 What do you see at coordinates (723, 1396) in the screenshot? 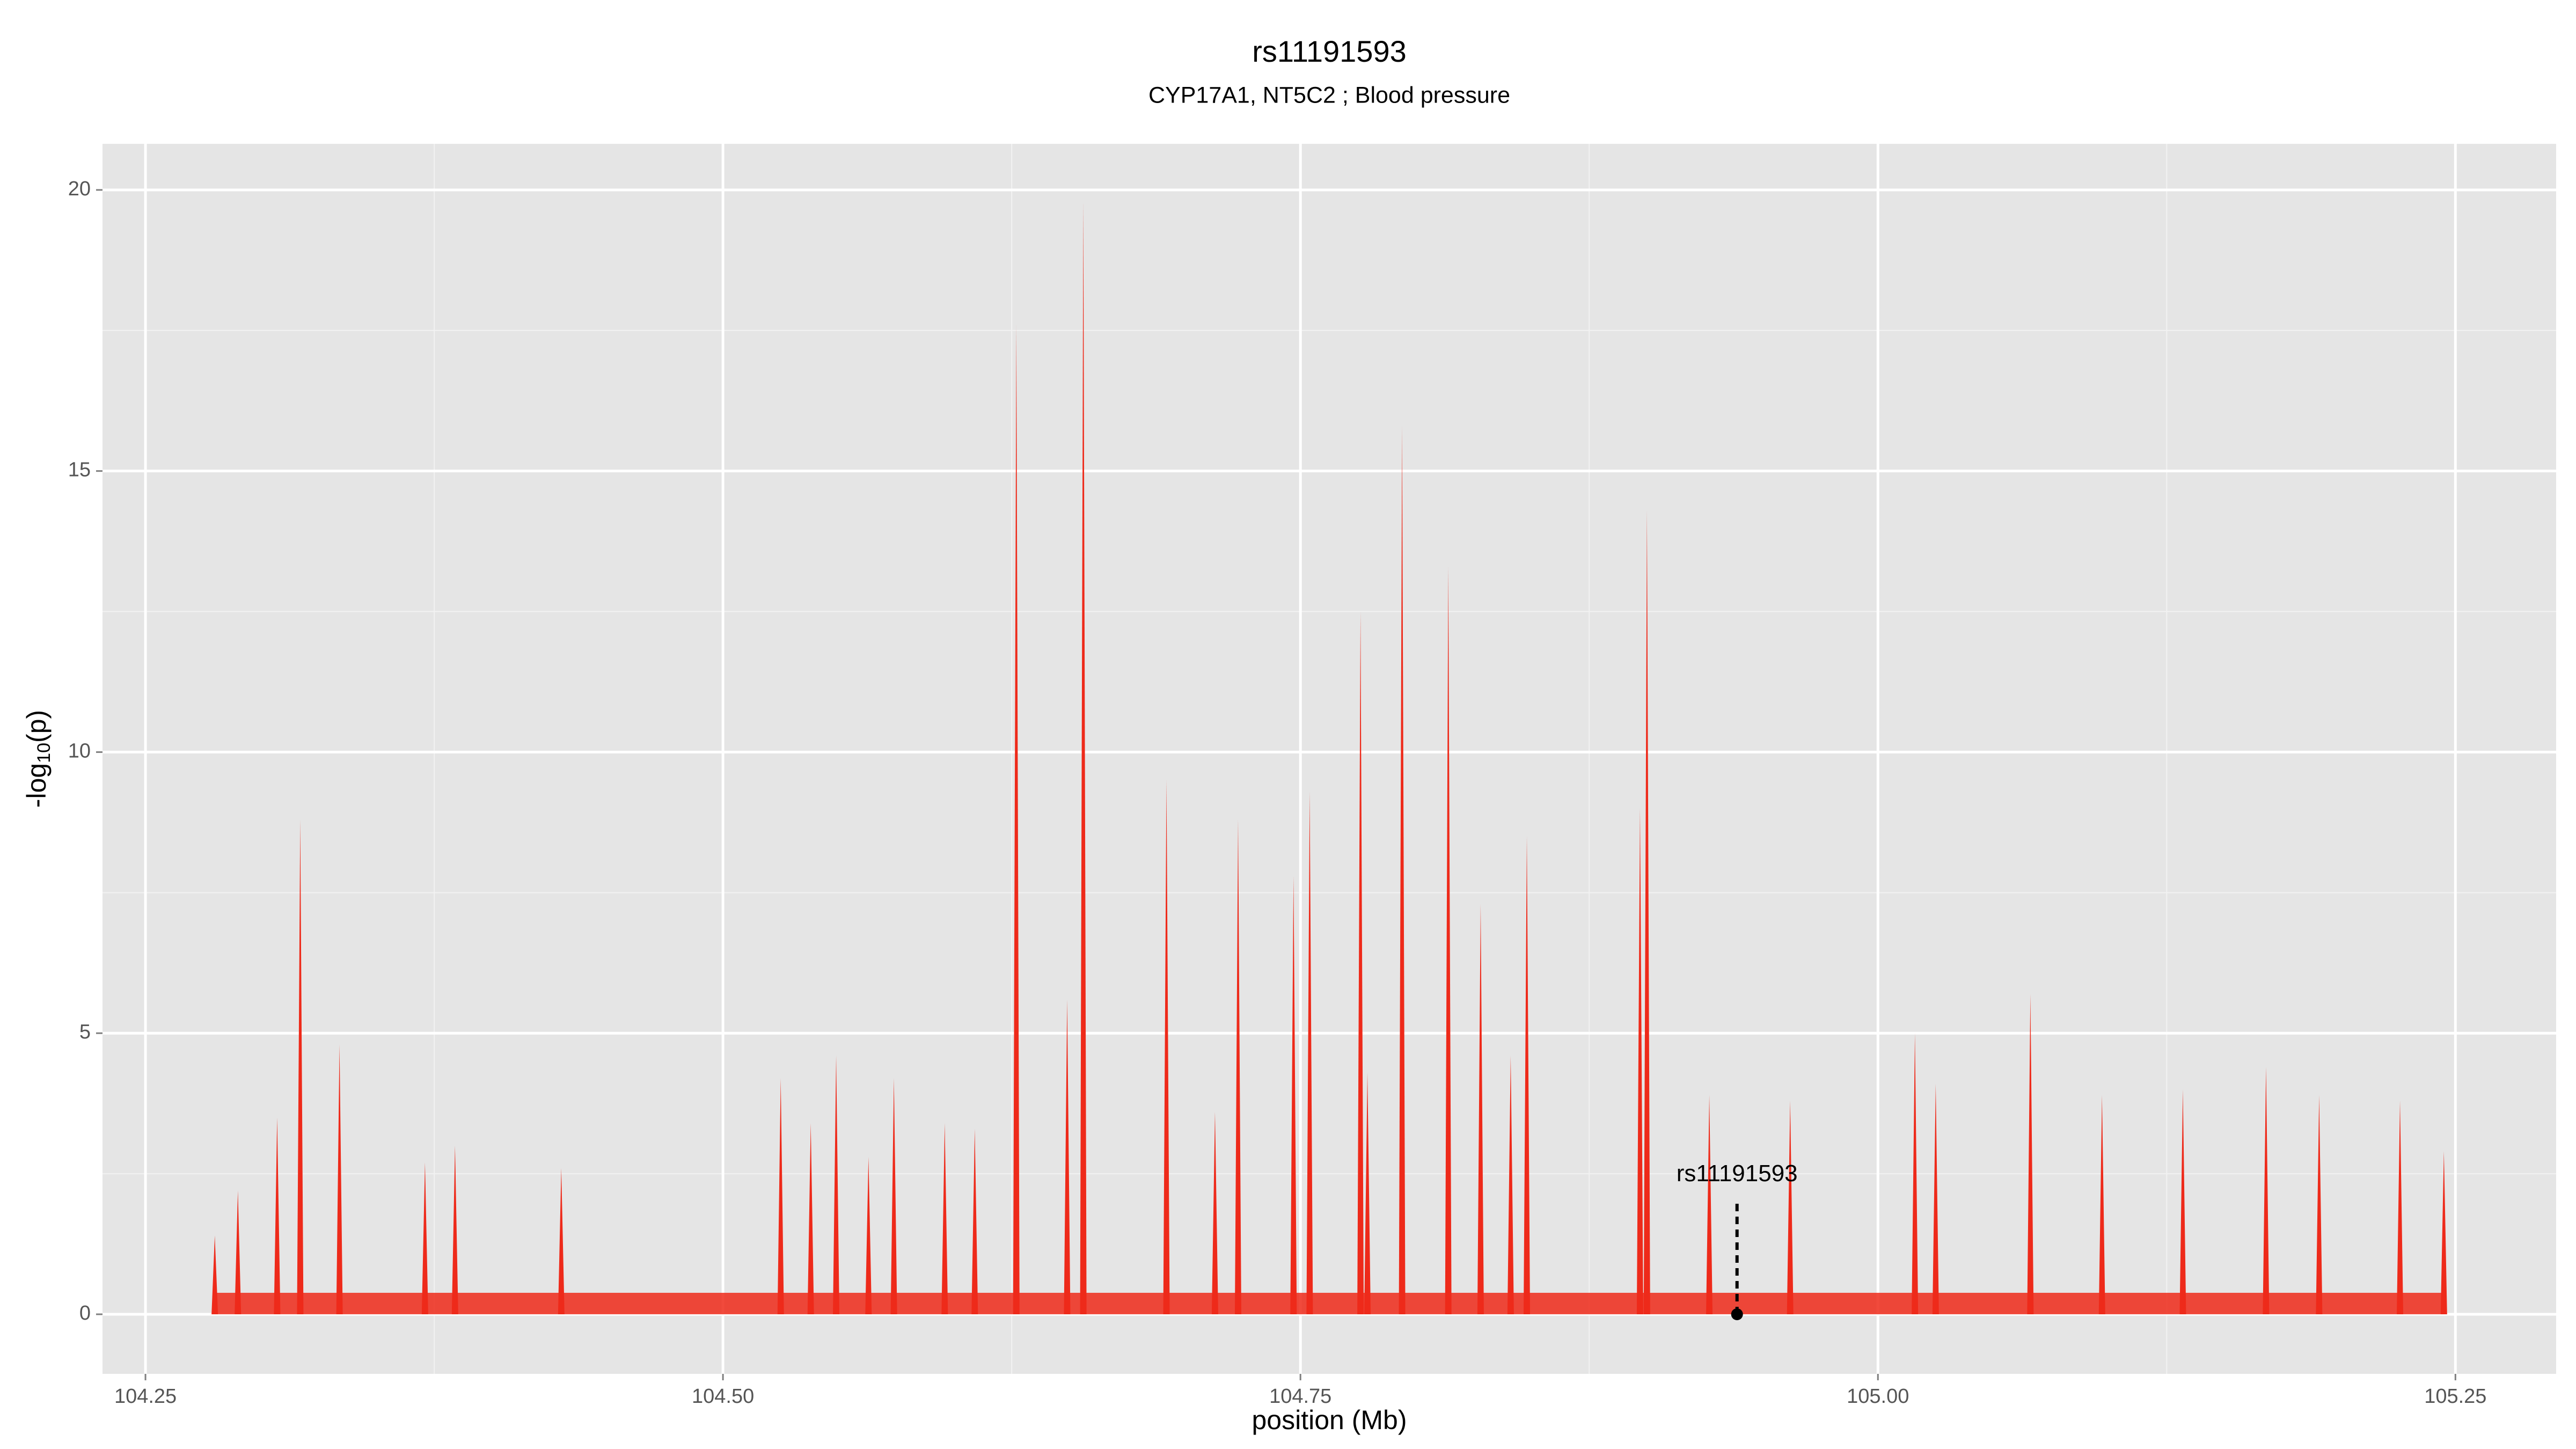
I see `x-tick-label: 104.50` at bounding box center [723, 1396].